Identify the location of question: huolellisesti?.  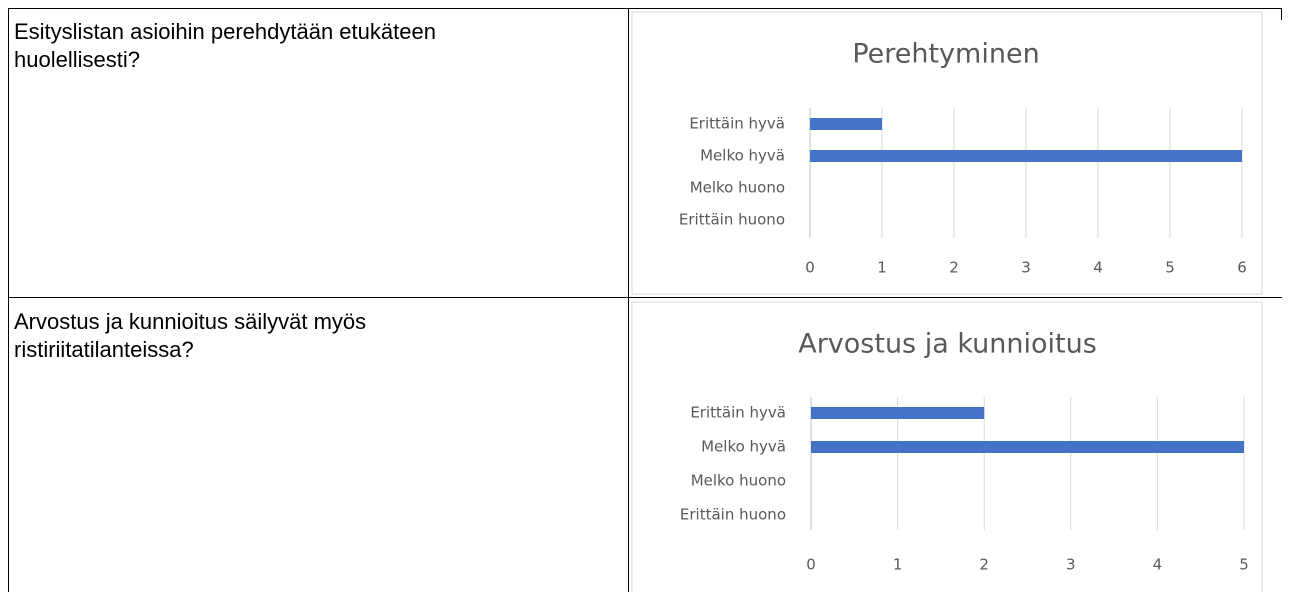
(77, 59).